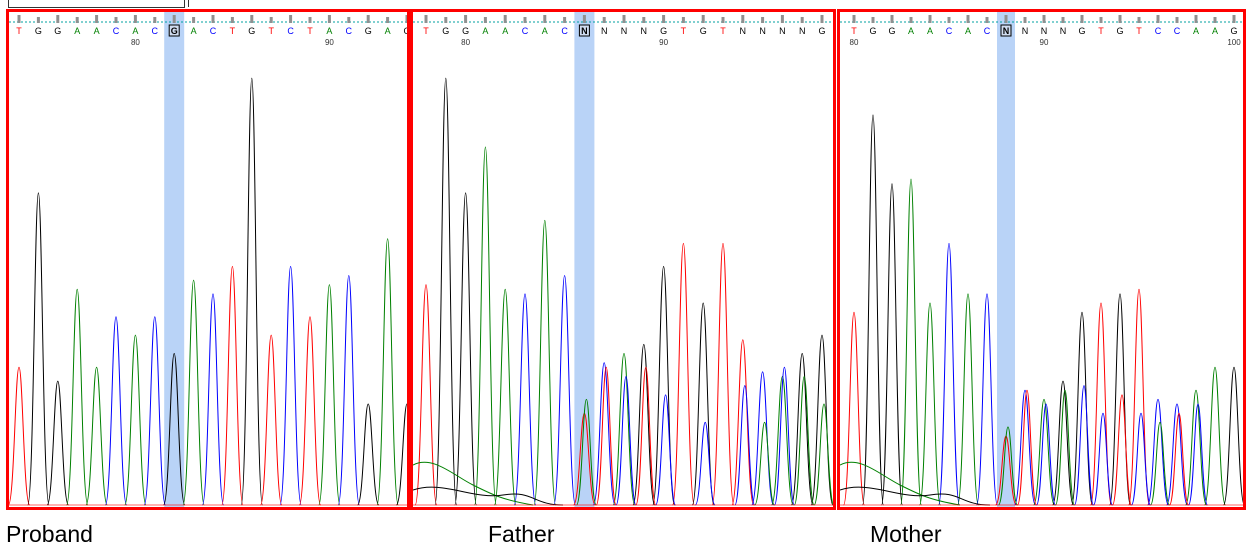 Image resolution: width=1249 pixels, height=552 pixels. What do you see at coordinates (584, 30) in the screenshot?
I see `selected-base-box` at bounding box center [584, 30].